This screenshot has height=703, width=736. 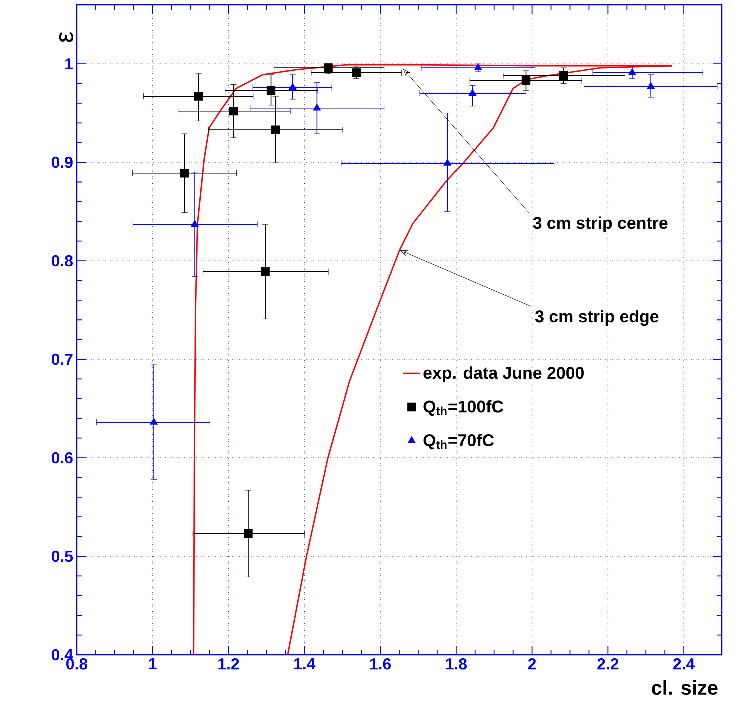 I want to click on annotation: 3 cm strip edge, so click(x=597, y=318).